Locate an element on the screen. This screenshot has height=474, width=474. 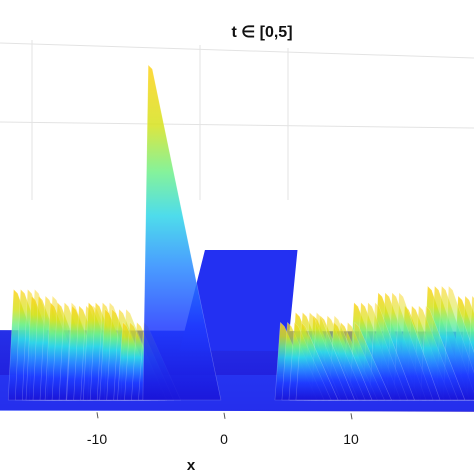
x-axis-label: x is located at coordinates (191, 465).